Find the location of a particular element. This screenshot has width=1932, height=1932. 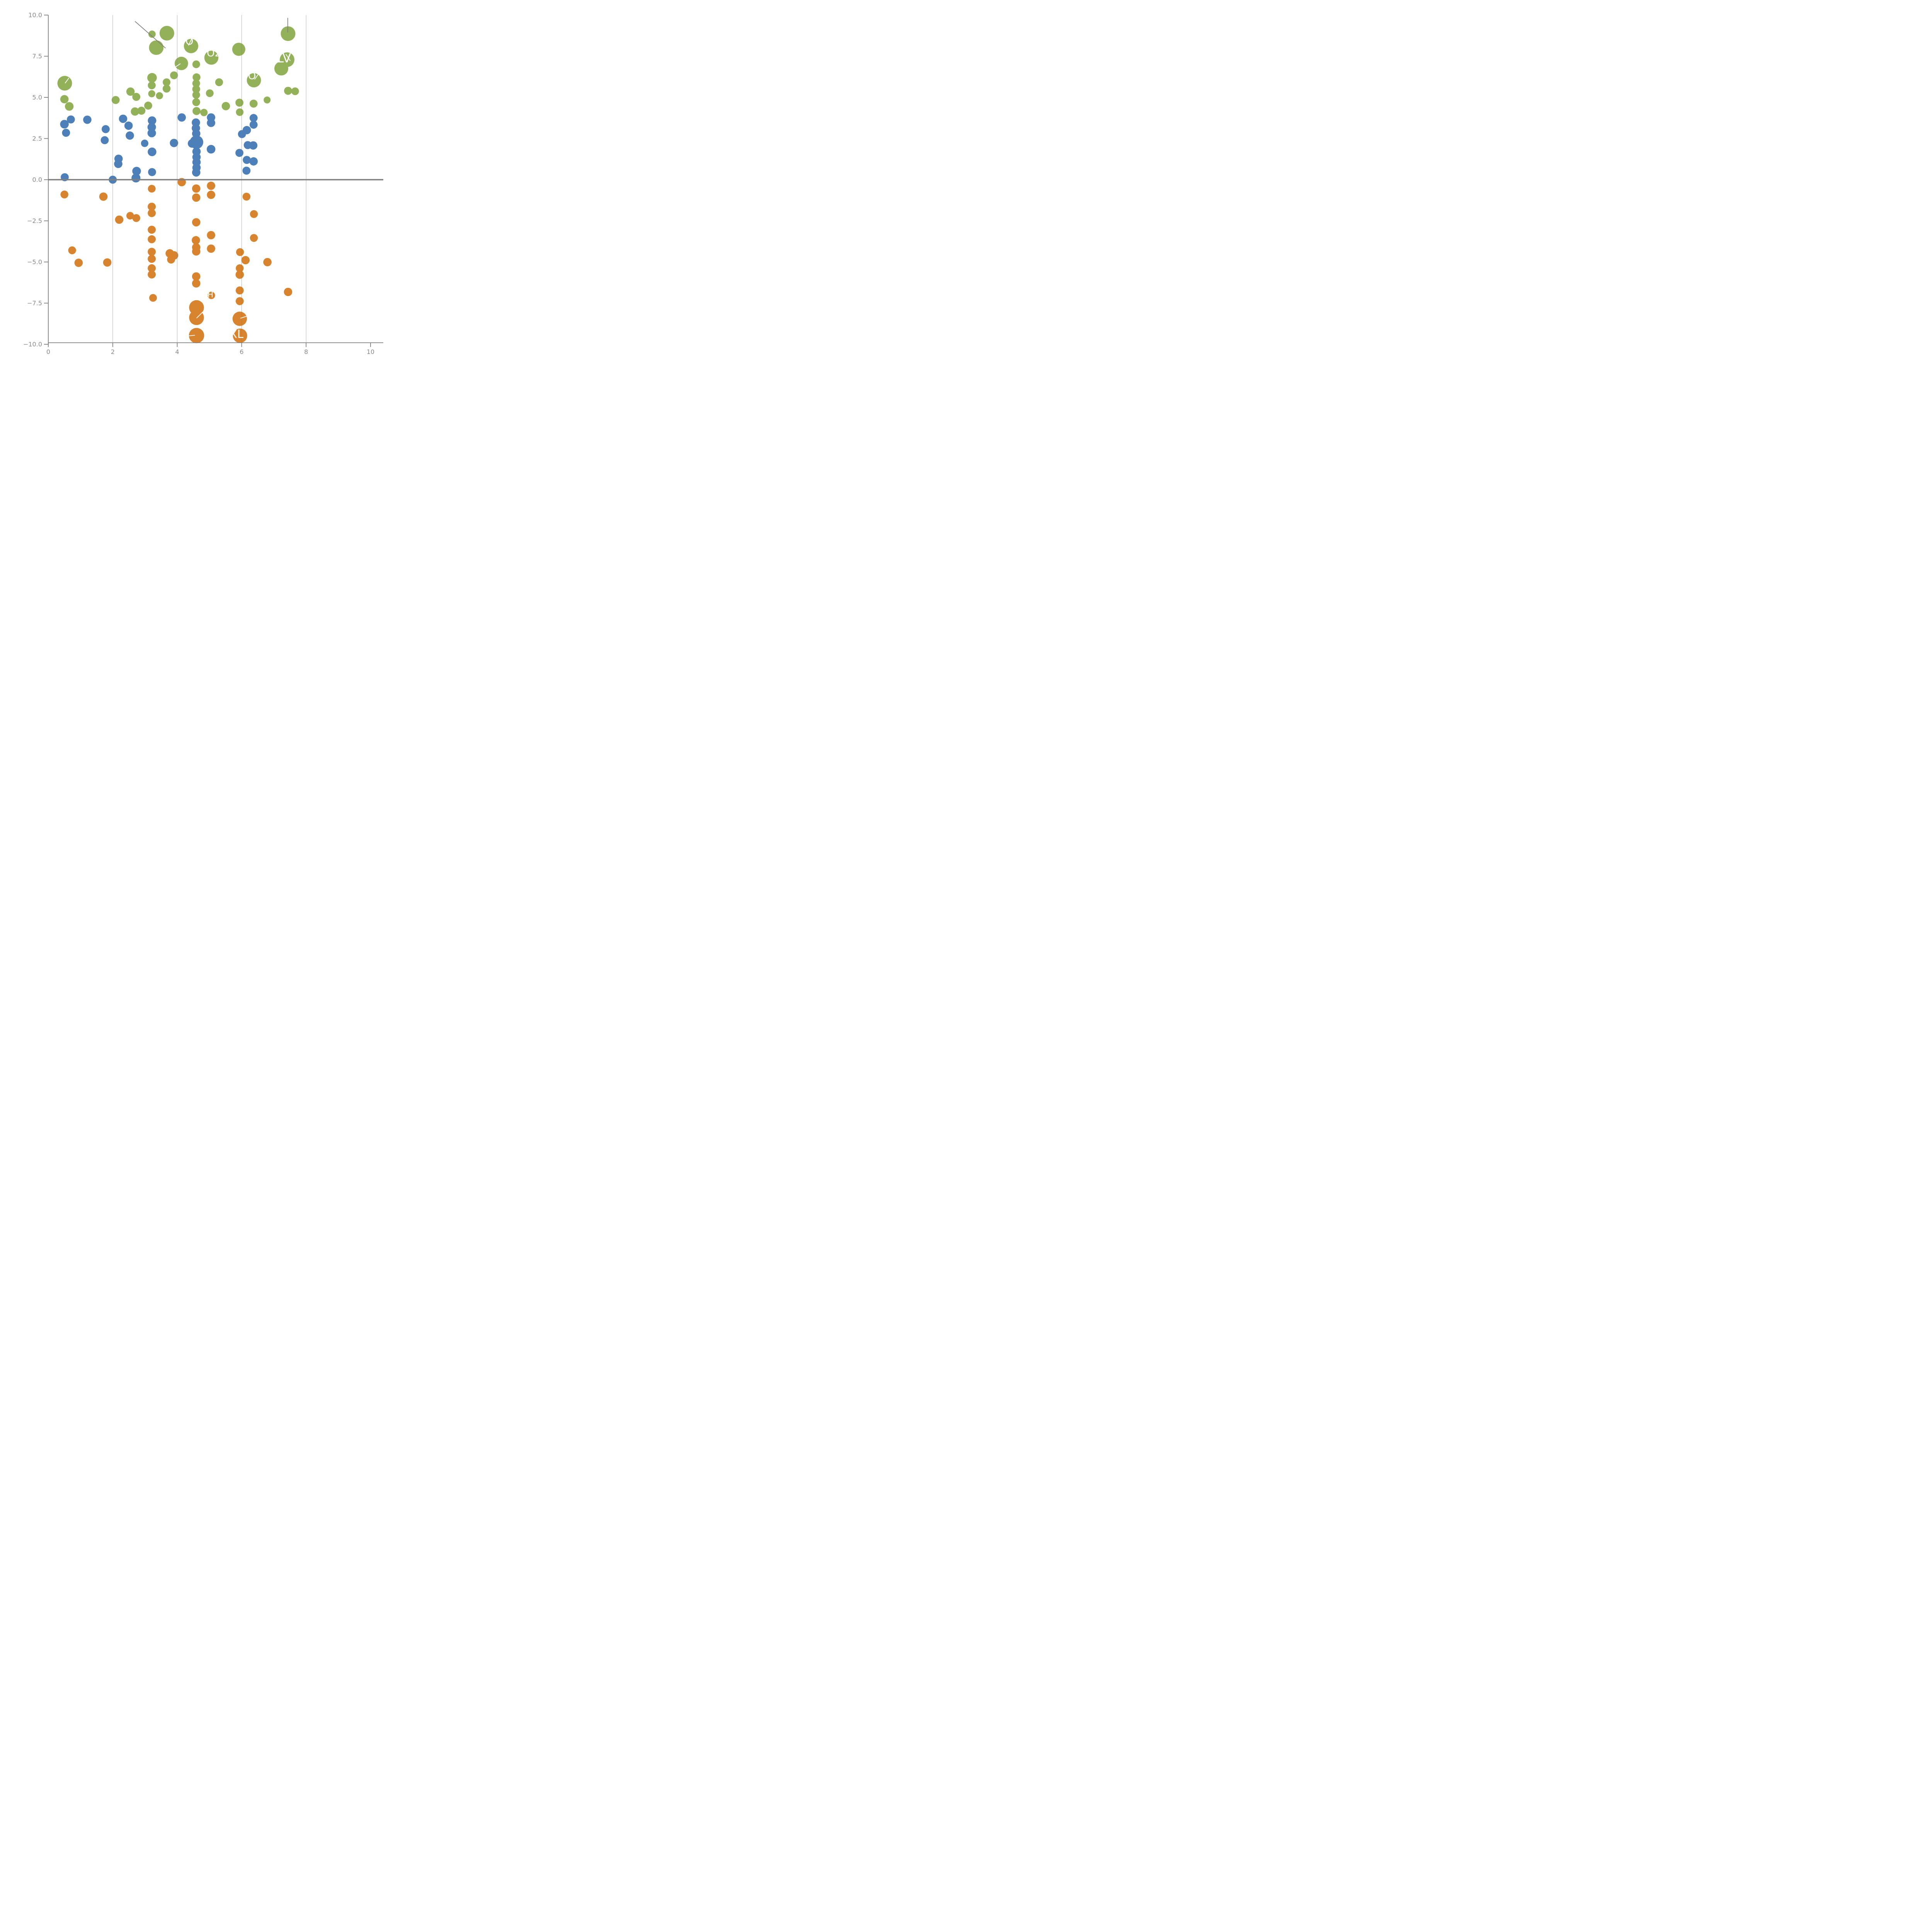

y-tick-label: 5.0 is located at coordinates (37, 98).